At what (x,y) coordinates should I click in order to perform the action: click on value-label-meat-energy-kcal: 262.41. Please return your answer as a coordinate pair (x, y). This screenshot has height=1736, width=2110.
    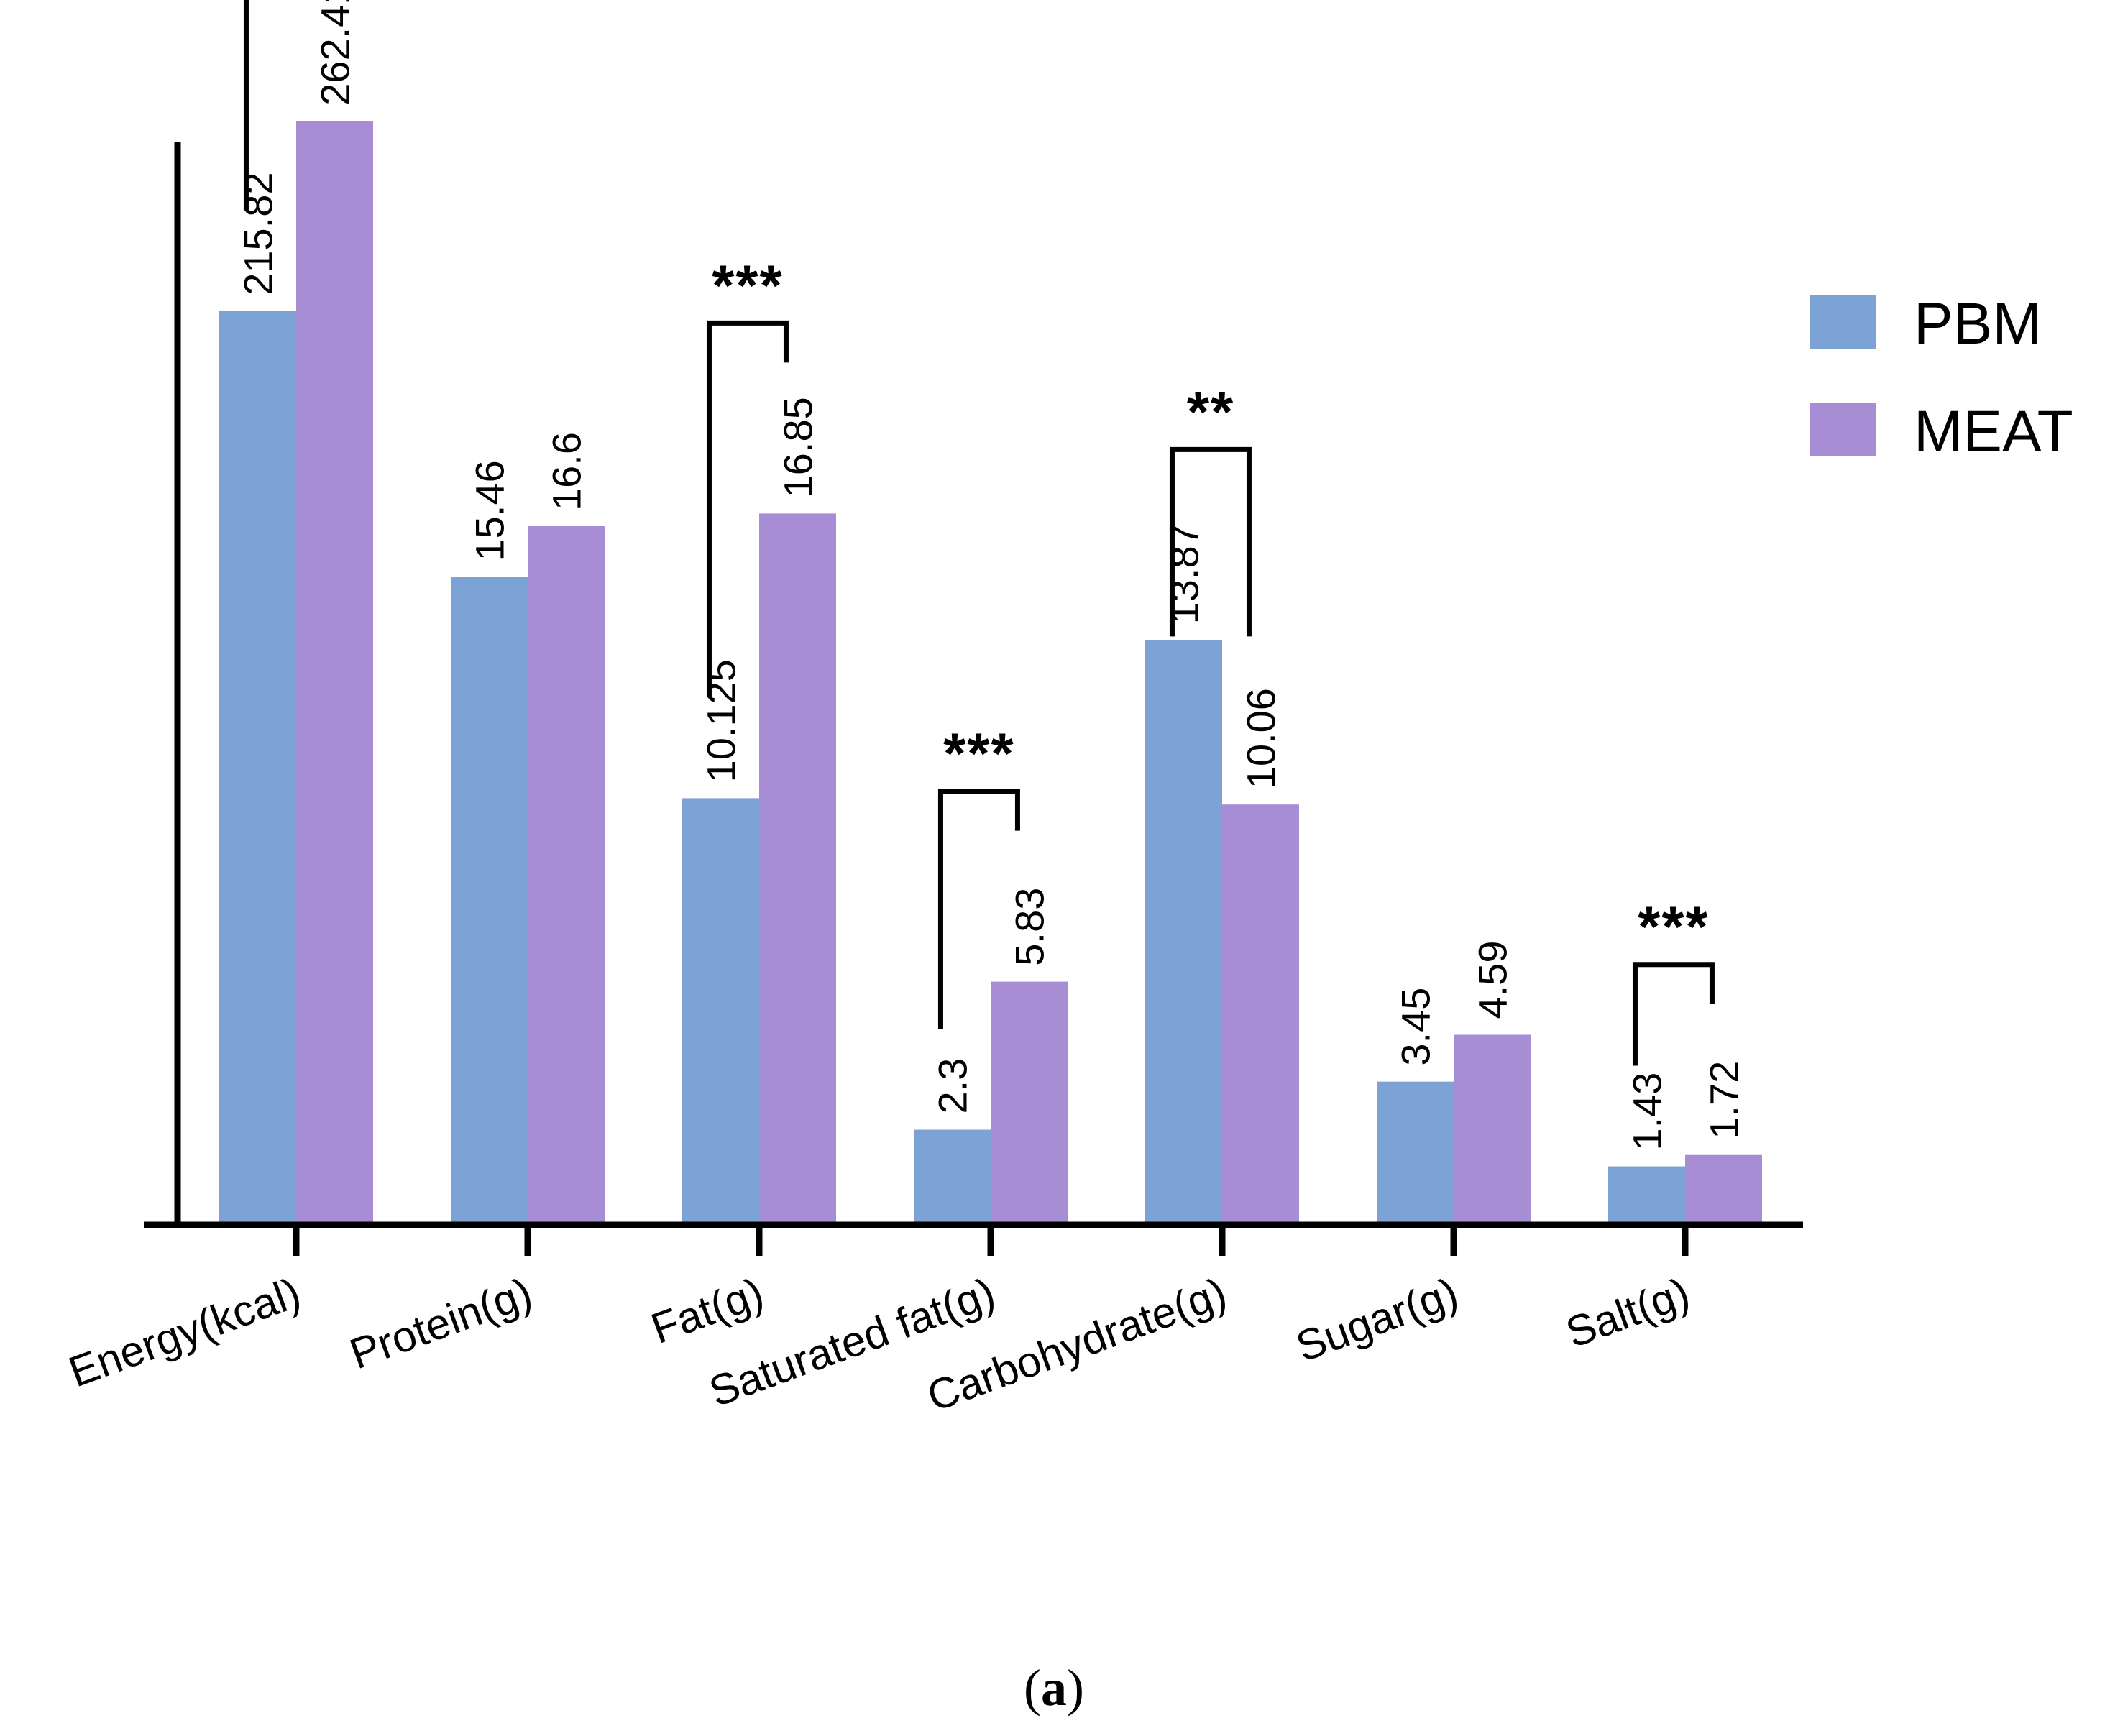
    Looking at the image, I should click on (335, 53).